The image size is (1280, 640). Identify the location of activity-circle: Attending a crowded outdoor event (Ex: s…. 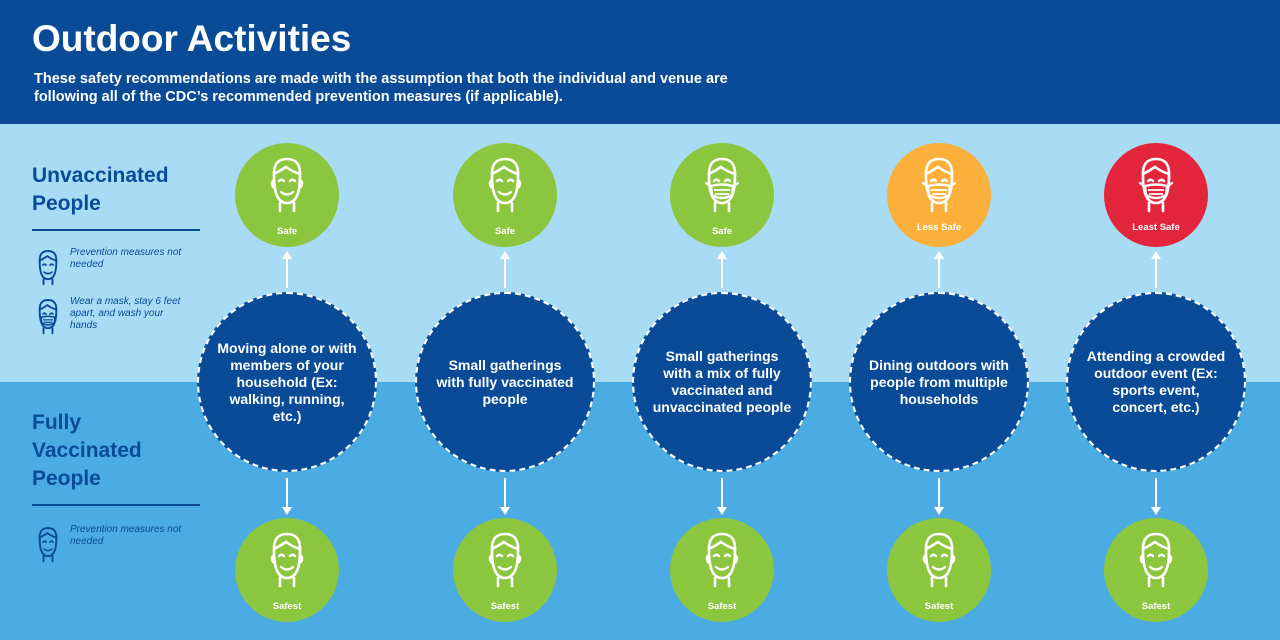
(1156, 382).